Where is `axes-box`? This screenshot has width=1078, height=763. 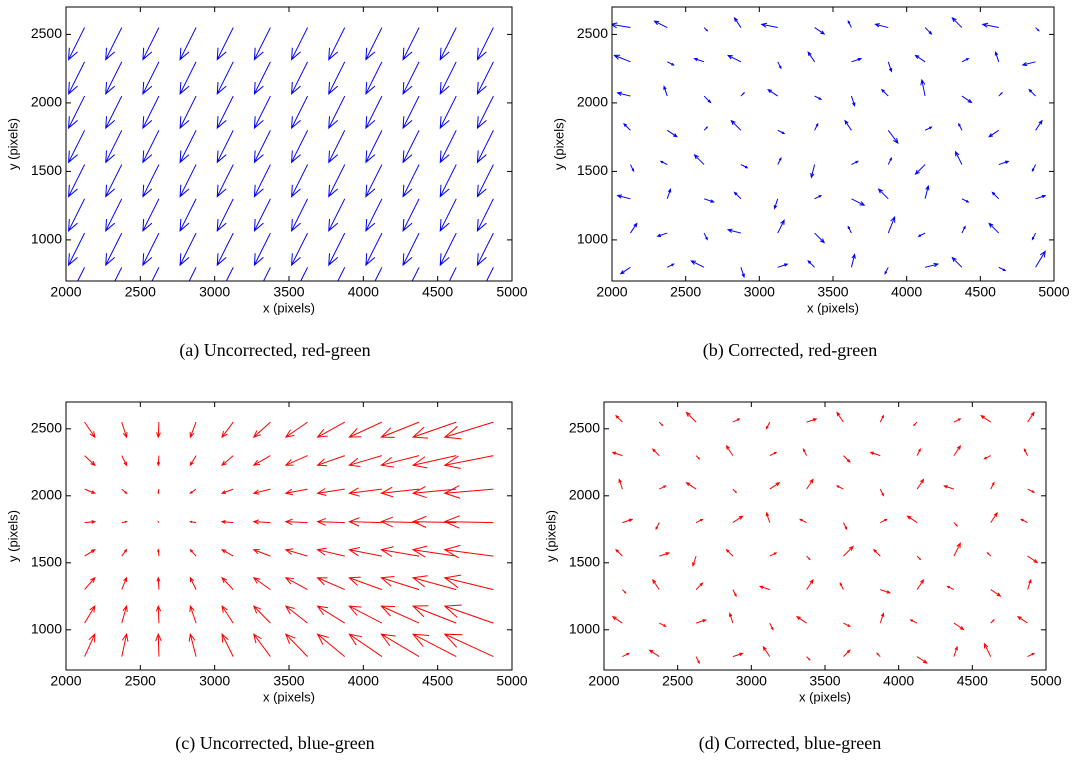 axes-box is located at coordinates (833, 144).